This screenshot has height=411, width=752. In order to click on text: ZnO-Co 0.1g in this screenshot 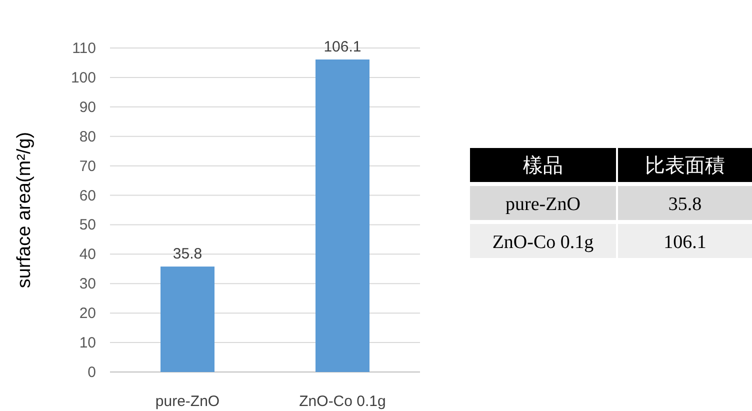, I will do `click(543, 242)`.